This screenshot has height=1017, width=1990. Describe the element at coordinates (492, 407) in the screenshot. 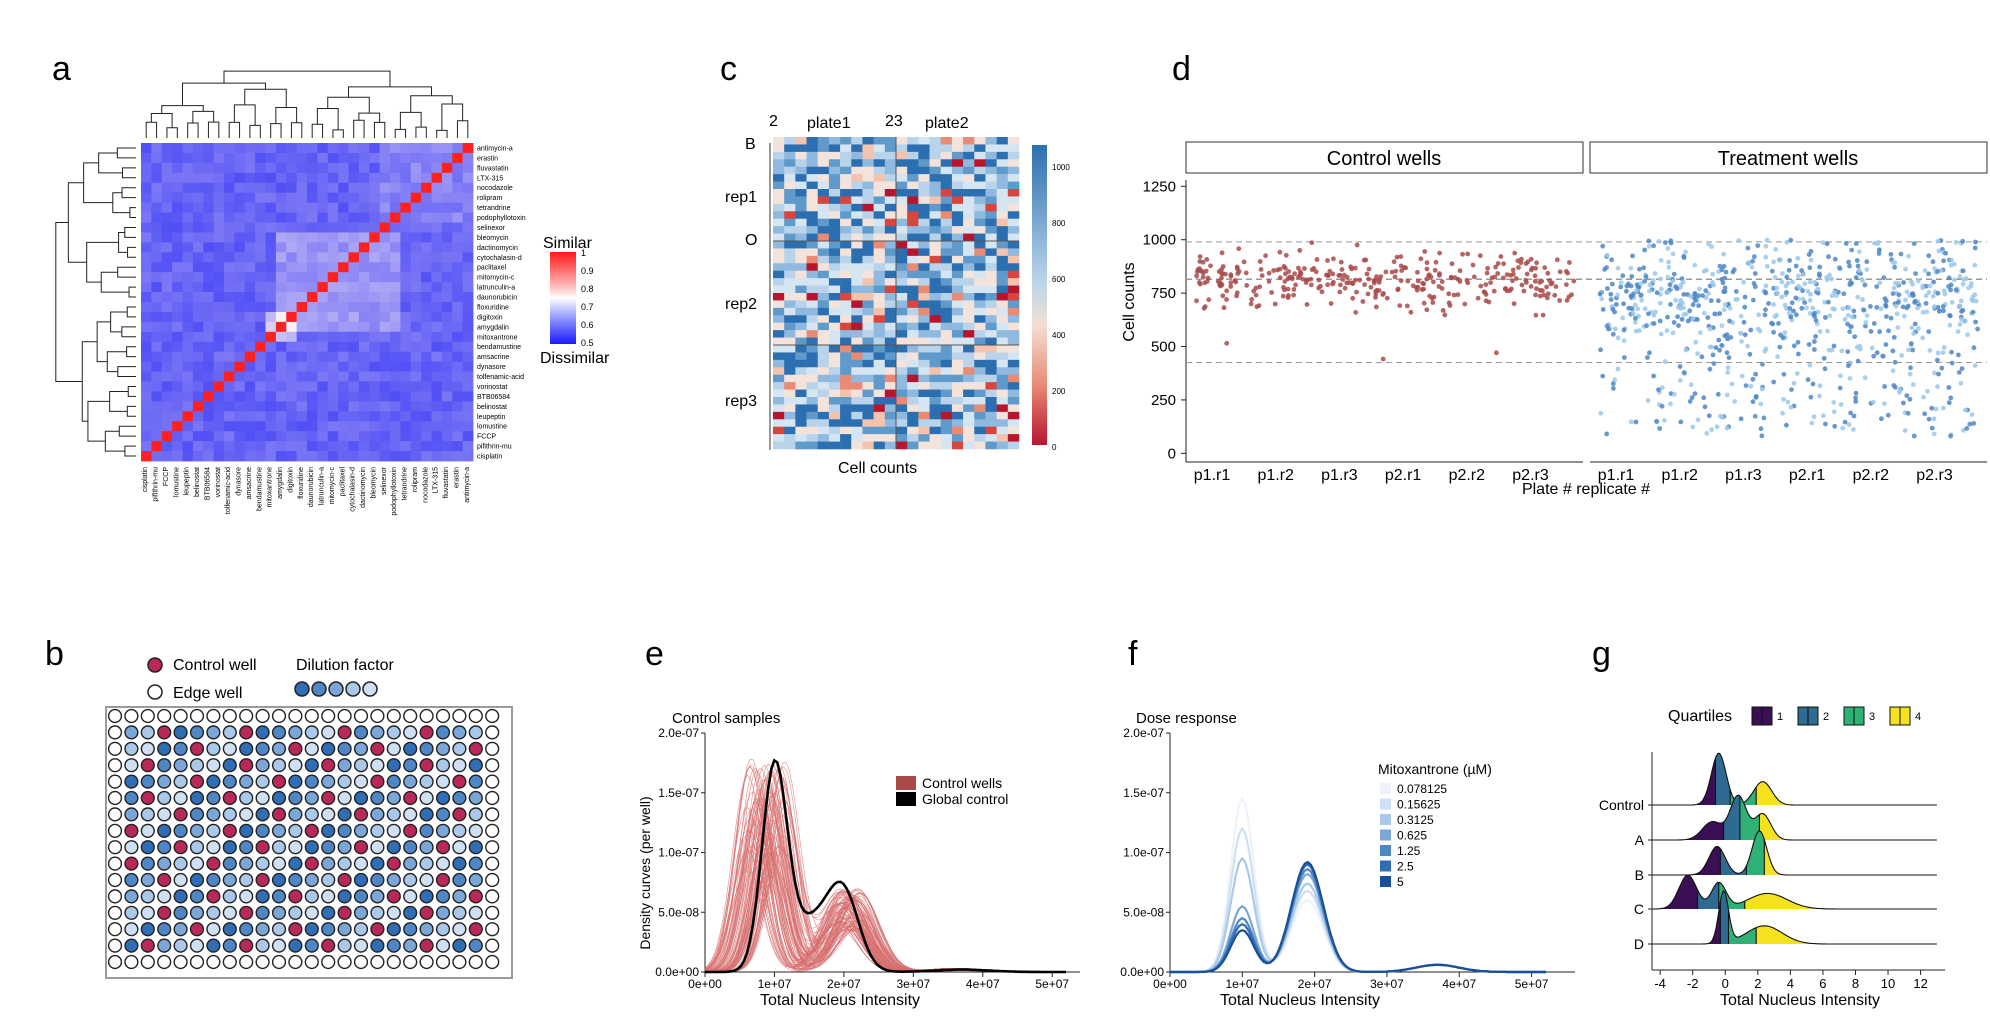

I see `row-label: belinostat` at that location.